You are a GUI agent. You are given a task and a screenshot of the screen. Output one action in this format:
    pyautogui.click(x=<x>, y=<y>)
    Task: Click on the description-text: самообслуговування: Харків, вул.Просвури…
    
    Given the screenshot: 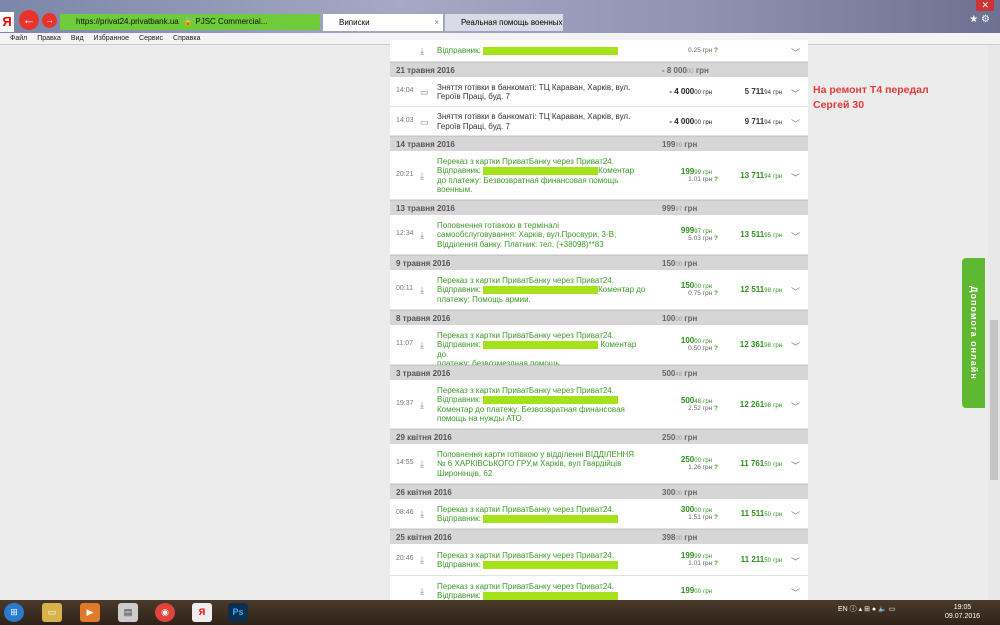 What is the action you would take?
    pyautogui.click(x=527, y=235)
    